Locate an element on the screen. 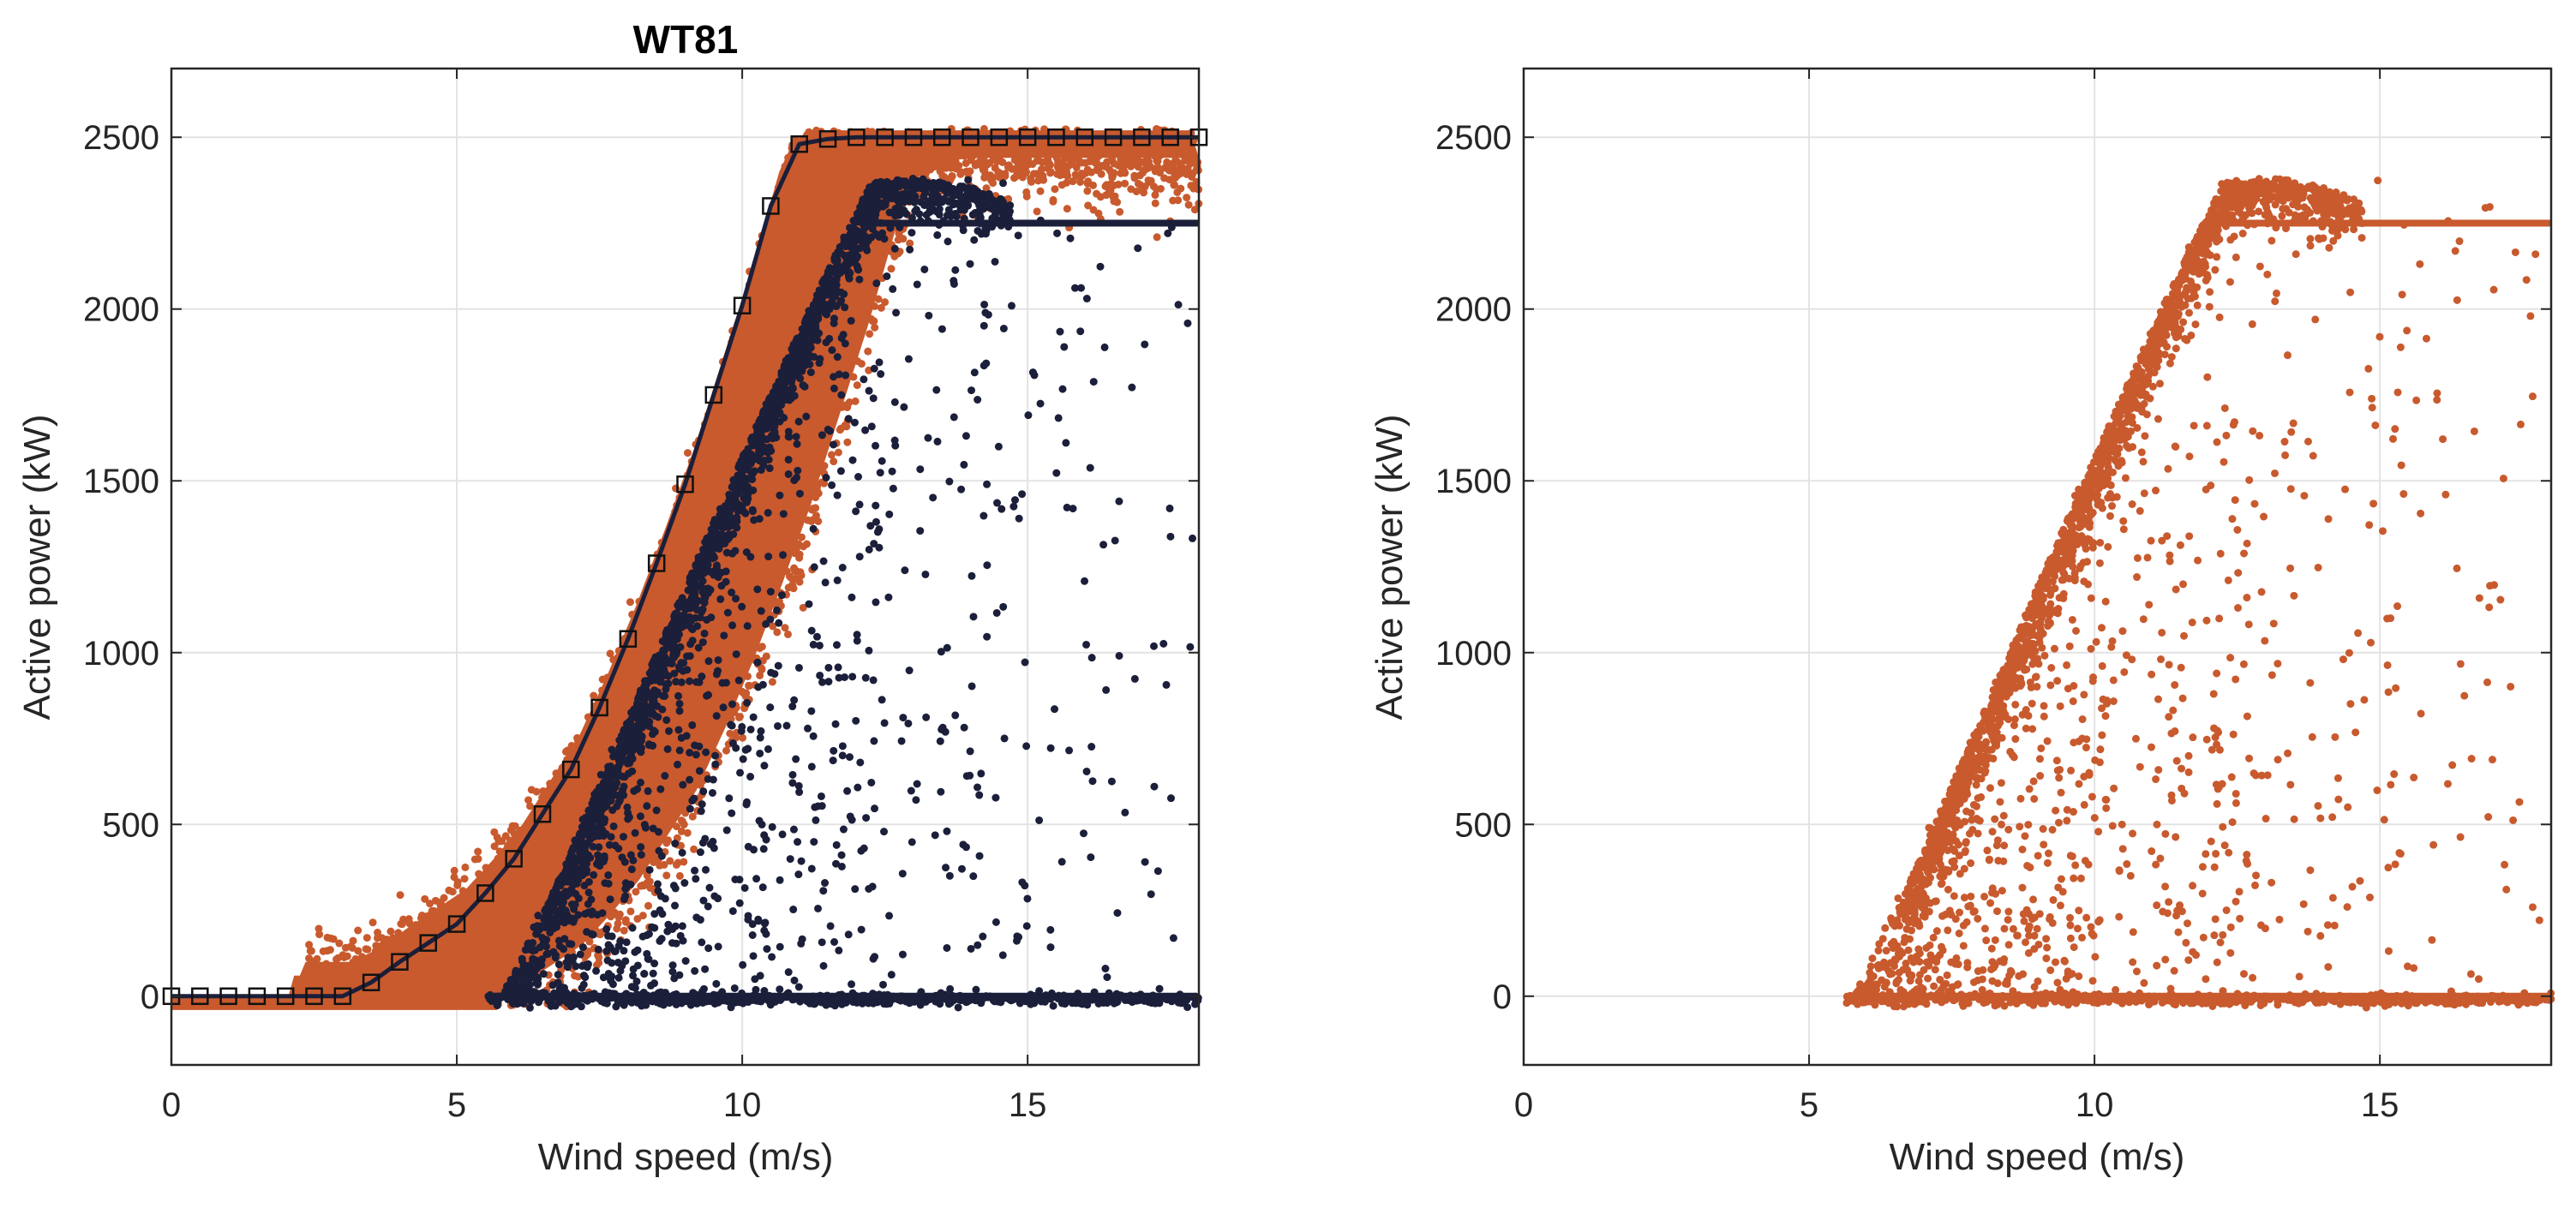  left-panel-title: WT81 is located at coordinates (686, 39).